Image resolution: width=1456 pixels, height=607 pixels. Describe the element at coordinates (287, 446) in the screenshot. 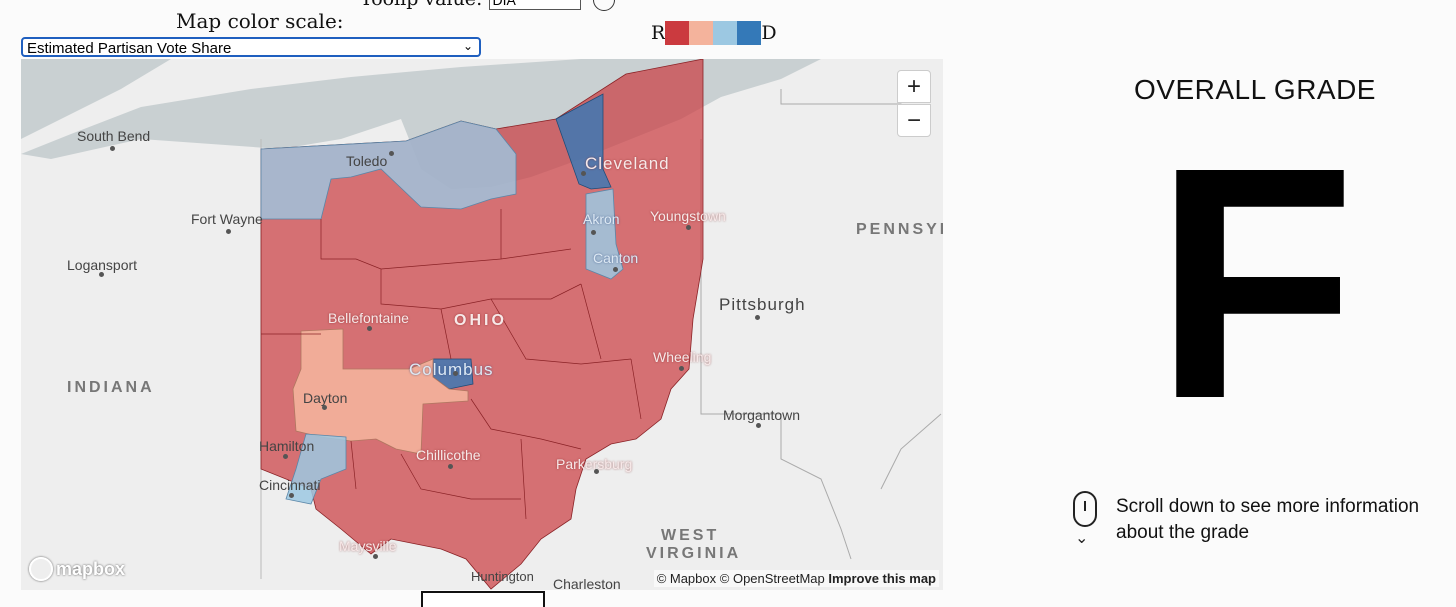

I see `label-hamilton: Hamilton` at that location.